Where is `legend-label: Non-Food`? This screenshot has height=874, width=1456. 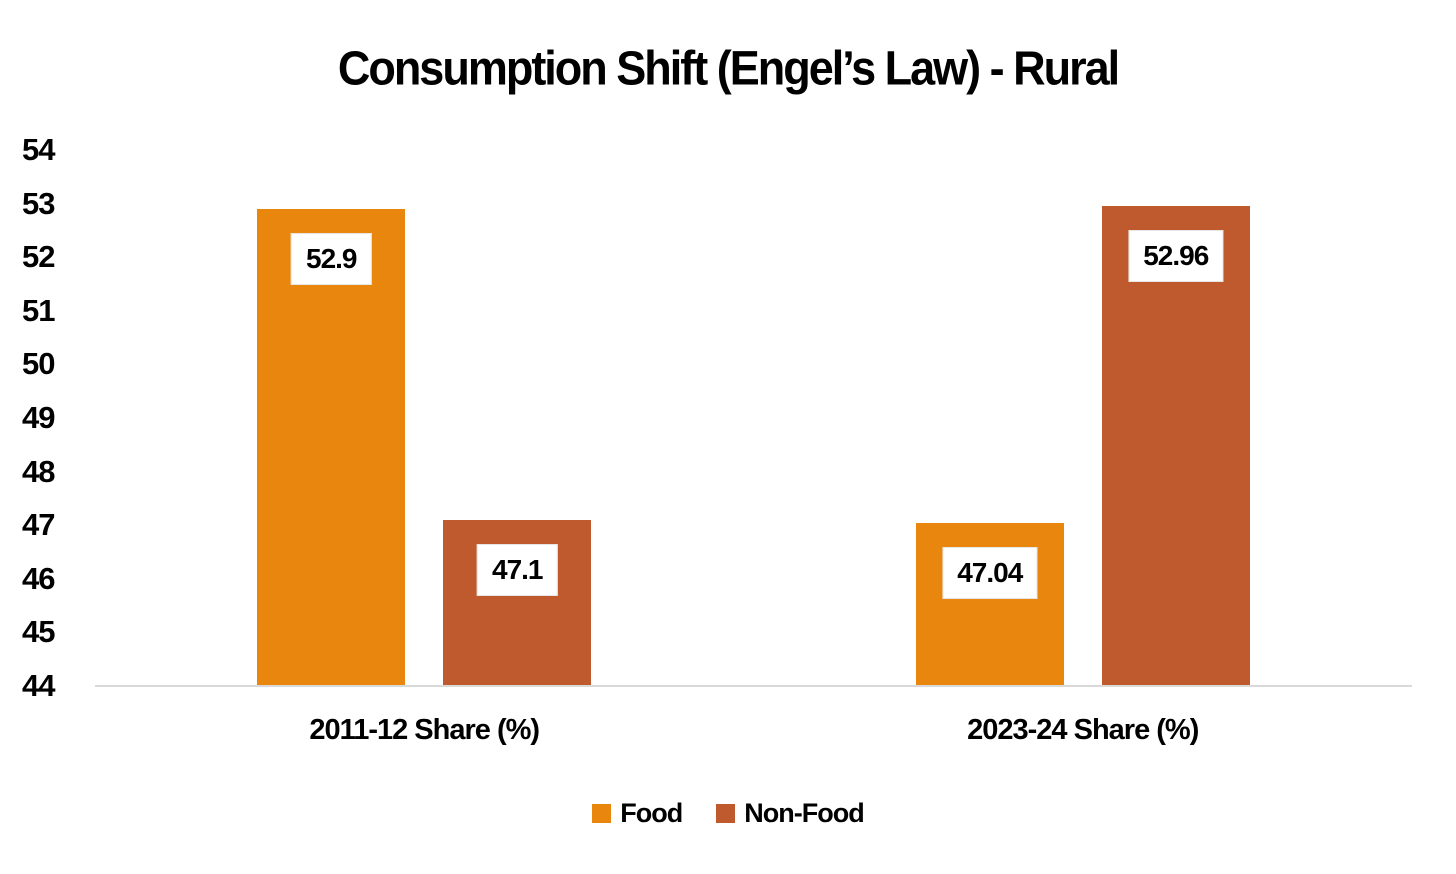 legend-label: Non-Food is located at coordinates (804, 813).